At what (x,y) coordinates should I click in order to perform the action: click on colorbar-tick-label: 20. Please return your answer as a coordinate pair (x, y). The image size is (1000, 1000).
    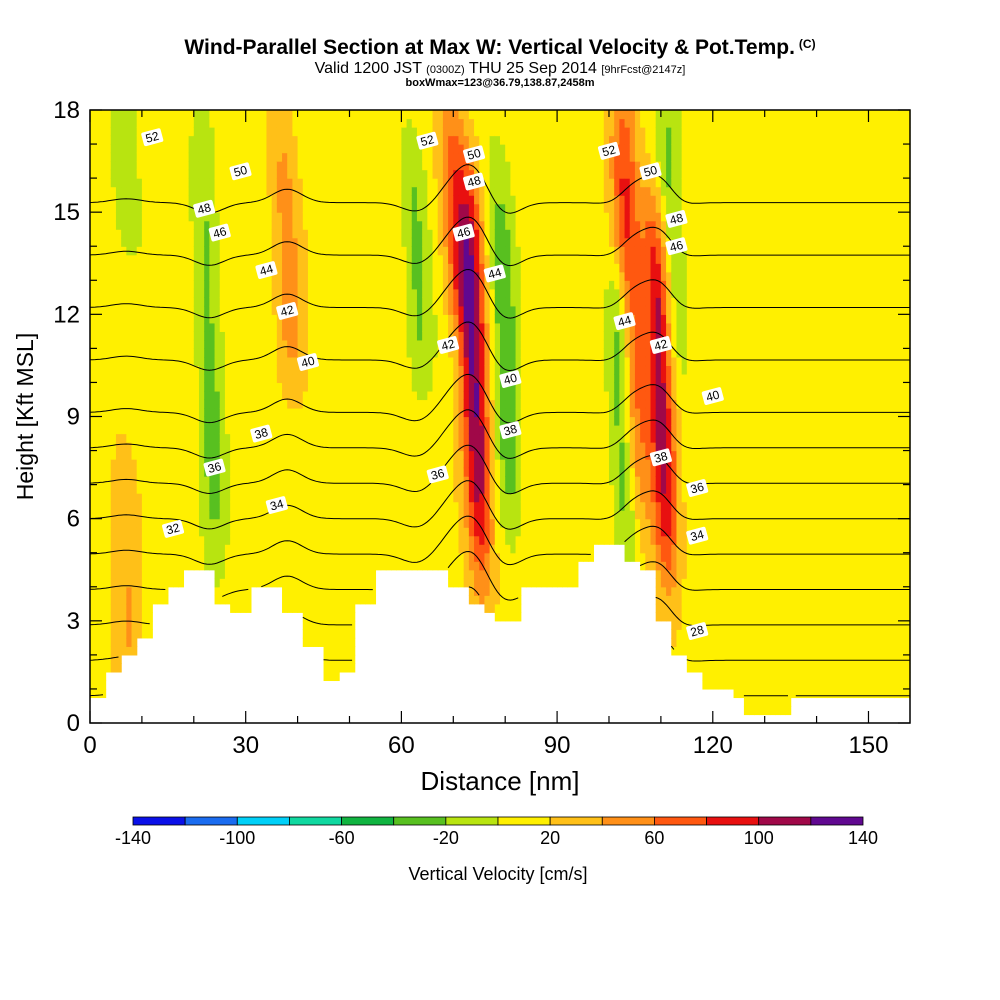
    Looking at the image, I should click on (550, 838).